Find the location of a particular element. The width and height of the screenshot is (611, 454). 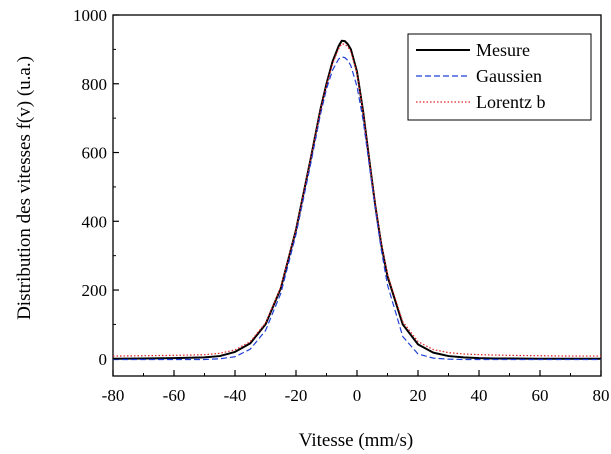

x-tick-label: 40 is located at coordinates (479, 395).